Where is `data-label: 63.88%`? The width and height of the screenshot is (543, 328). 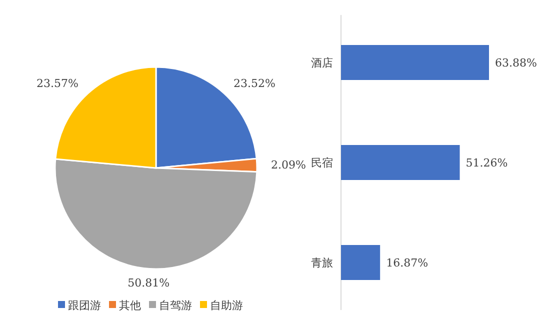 data-label: 63.88% is located at coordinates (516, 63).